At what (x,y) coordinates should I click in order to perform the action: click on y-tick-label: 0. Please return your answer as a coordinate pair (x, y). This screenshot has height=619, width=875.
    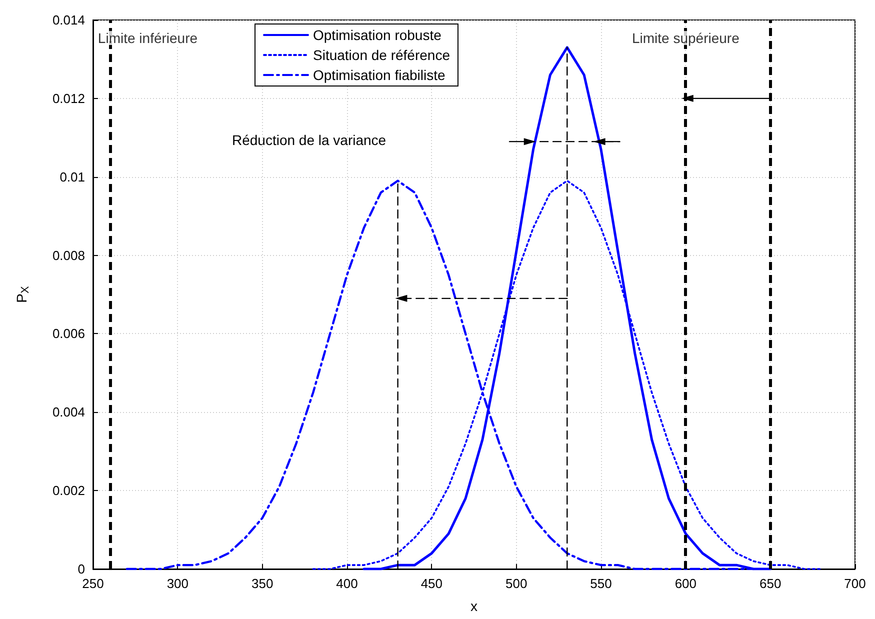
    Looking at the image, I should click on (81, 569).